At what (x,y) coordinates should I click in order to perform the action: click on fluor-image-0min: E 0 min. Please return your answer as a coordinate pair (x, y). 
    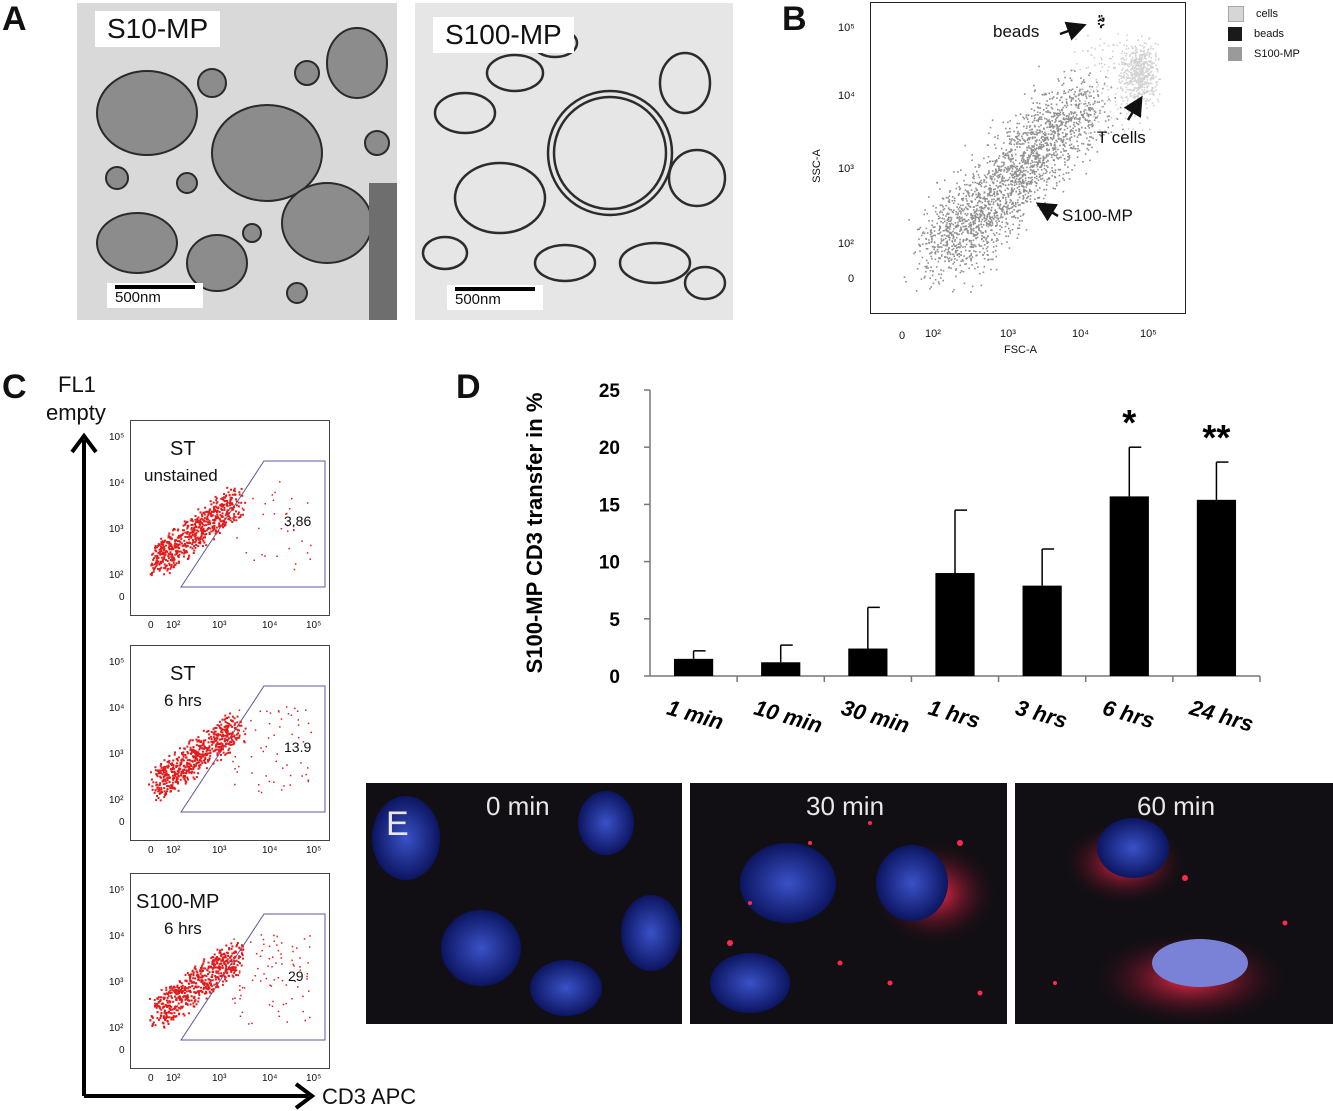
    Looking at the image, I should click on (524, 903).